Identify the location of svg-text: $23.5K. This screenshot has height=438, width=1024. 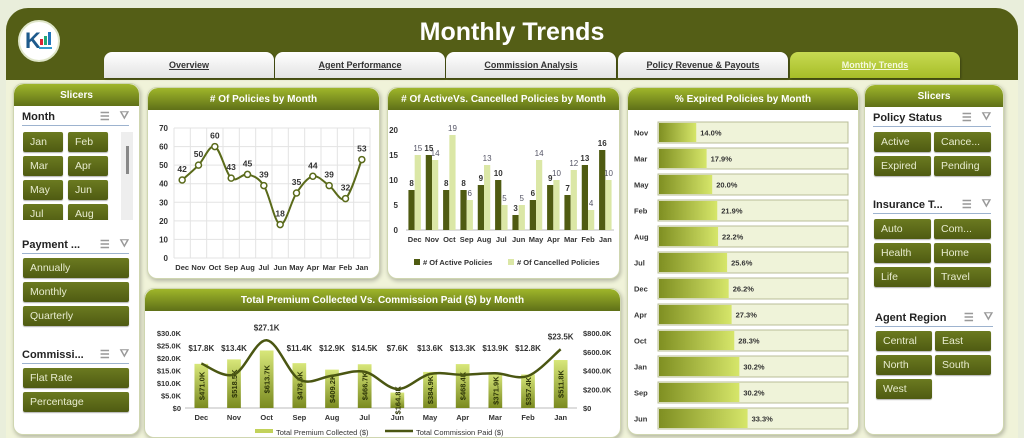
(561, 336).